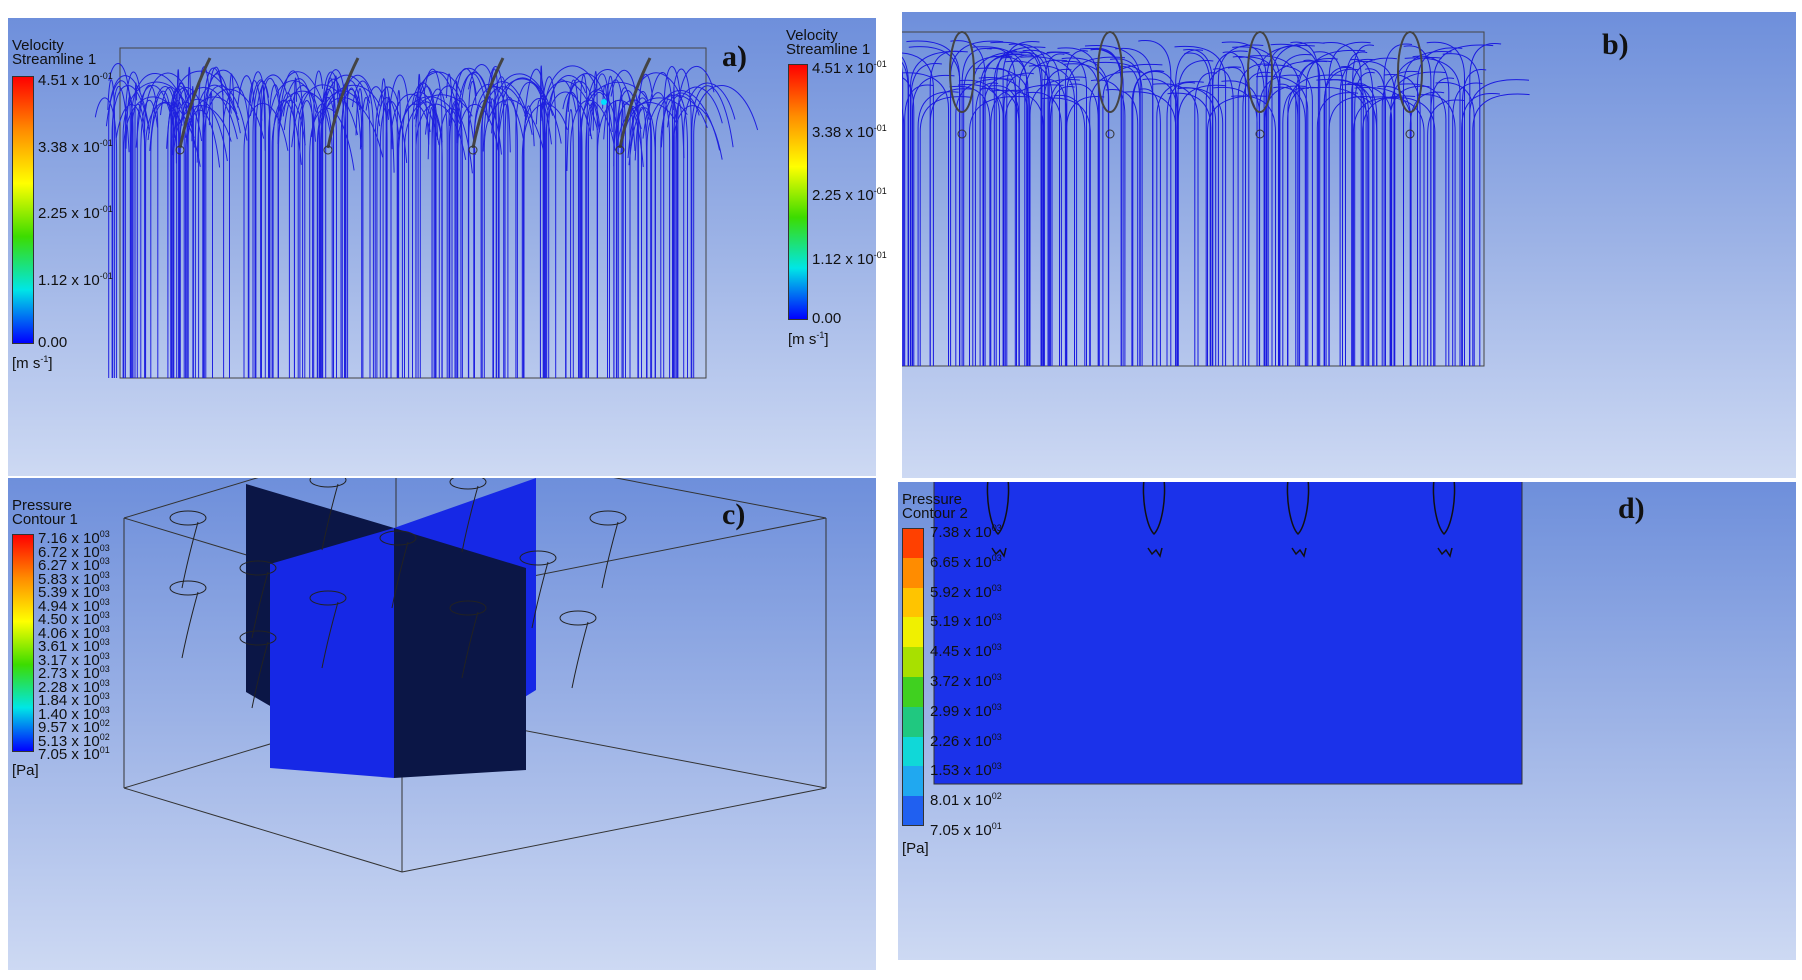  Describe the element at coordinates (966, 710) in the screenshot. I see `colorbar-tick-label: 2.99 x 1003` at that location.